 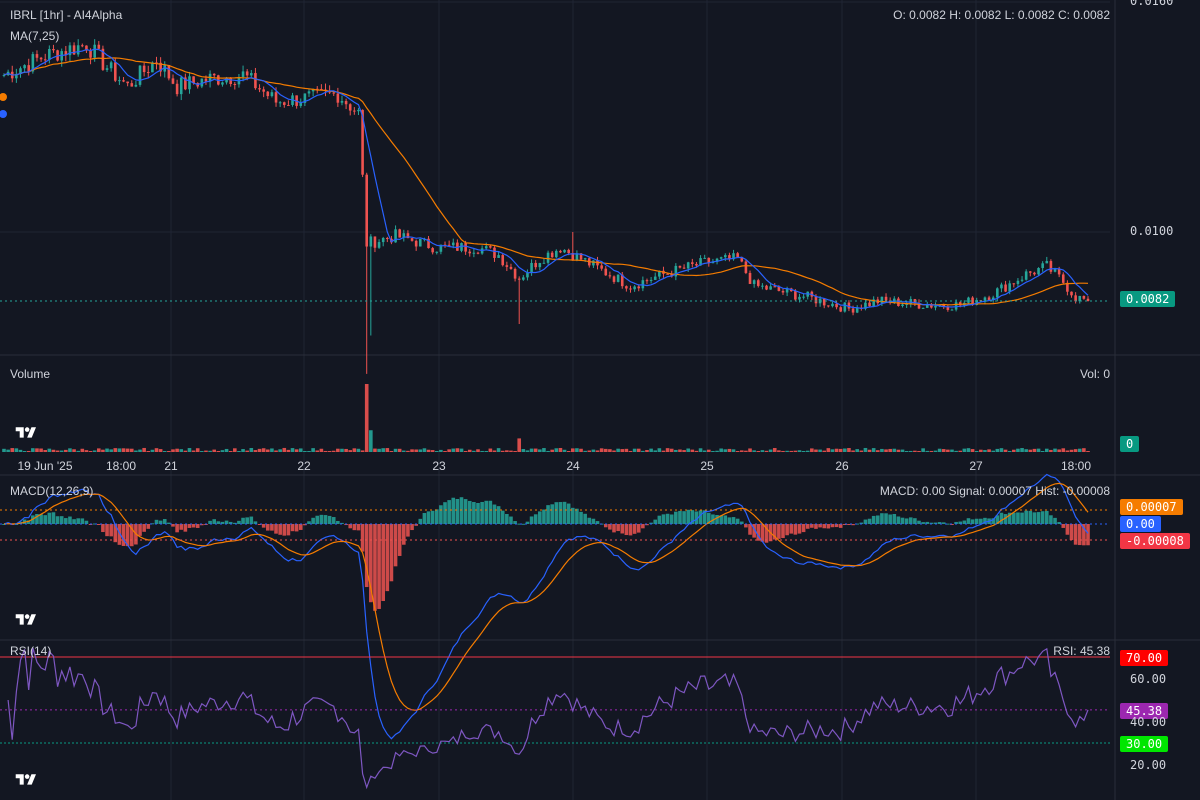 What do you see at coordinates (1152, 4) in the screenshot?
I see `price-tick-top: 0.0160` at bounding box center [1152, 4].